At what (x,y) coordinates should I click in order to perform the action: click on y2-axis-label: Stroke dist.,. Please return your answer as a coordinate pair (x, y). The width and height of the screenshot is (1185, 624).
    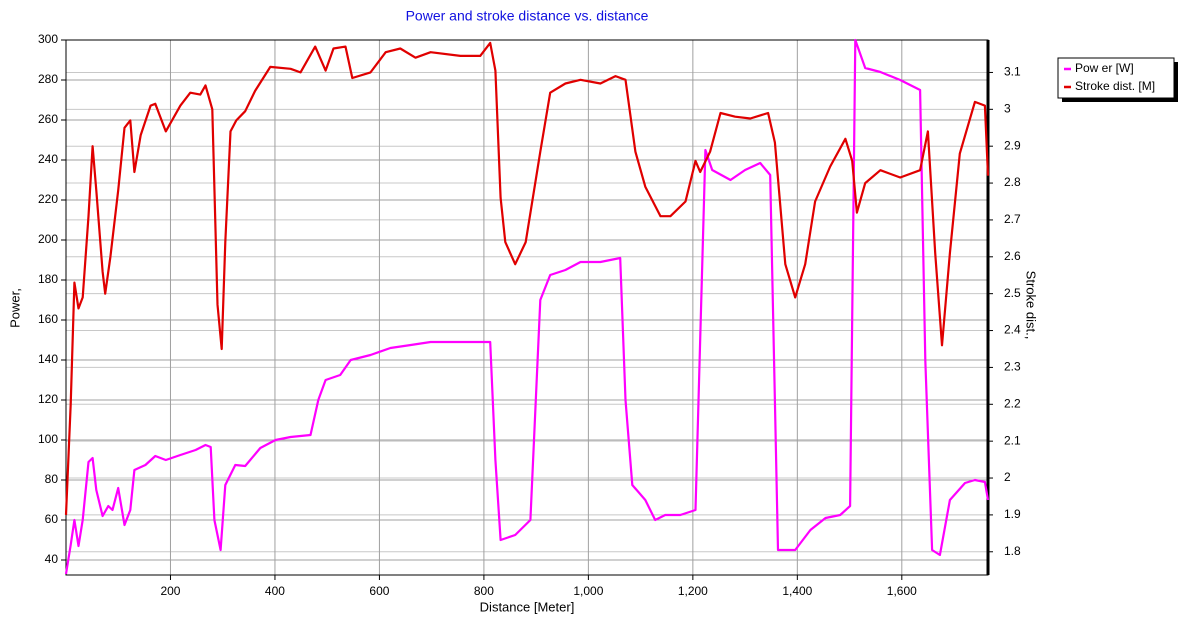
    Looking at the image, I should click on (1031, 305).